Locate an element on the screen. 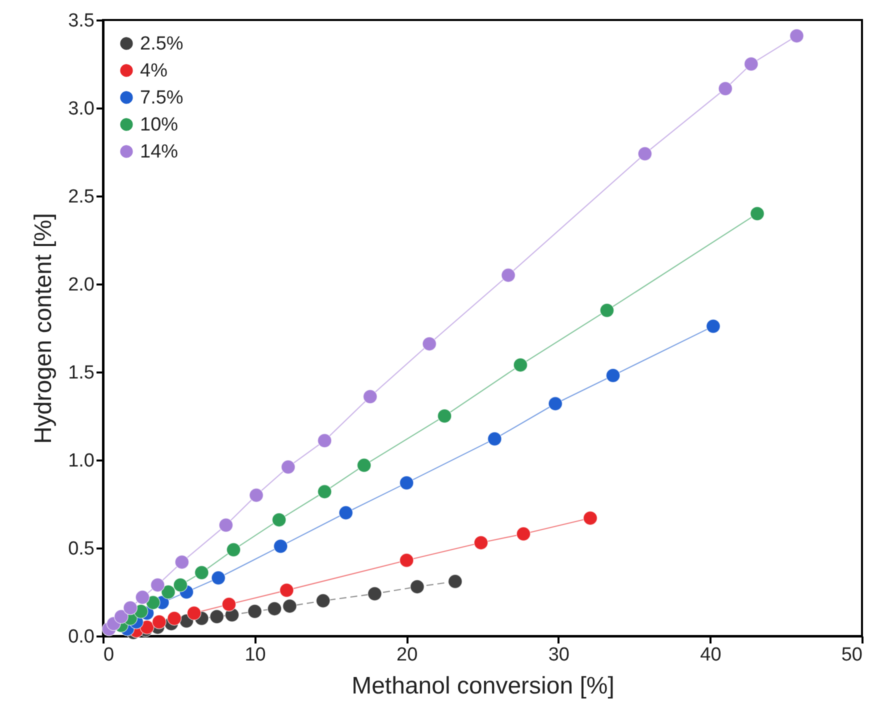 The width and height of the screenshot is (881, 726). y-tick-label: 0.0 is located at coordinates (81, 637).